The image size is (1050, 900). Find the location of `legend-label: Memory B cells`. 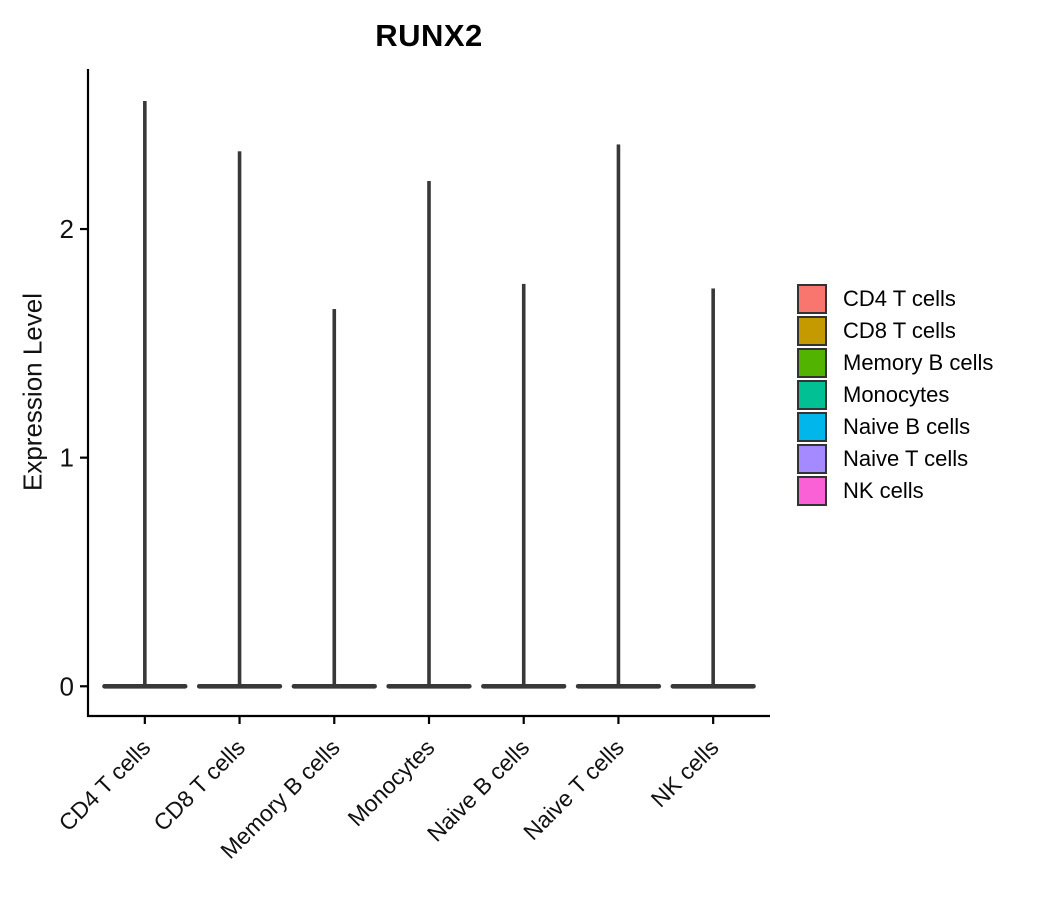

legend-label: Memory B cells is located at coordinates (918, 362).